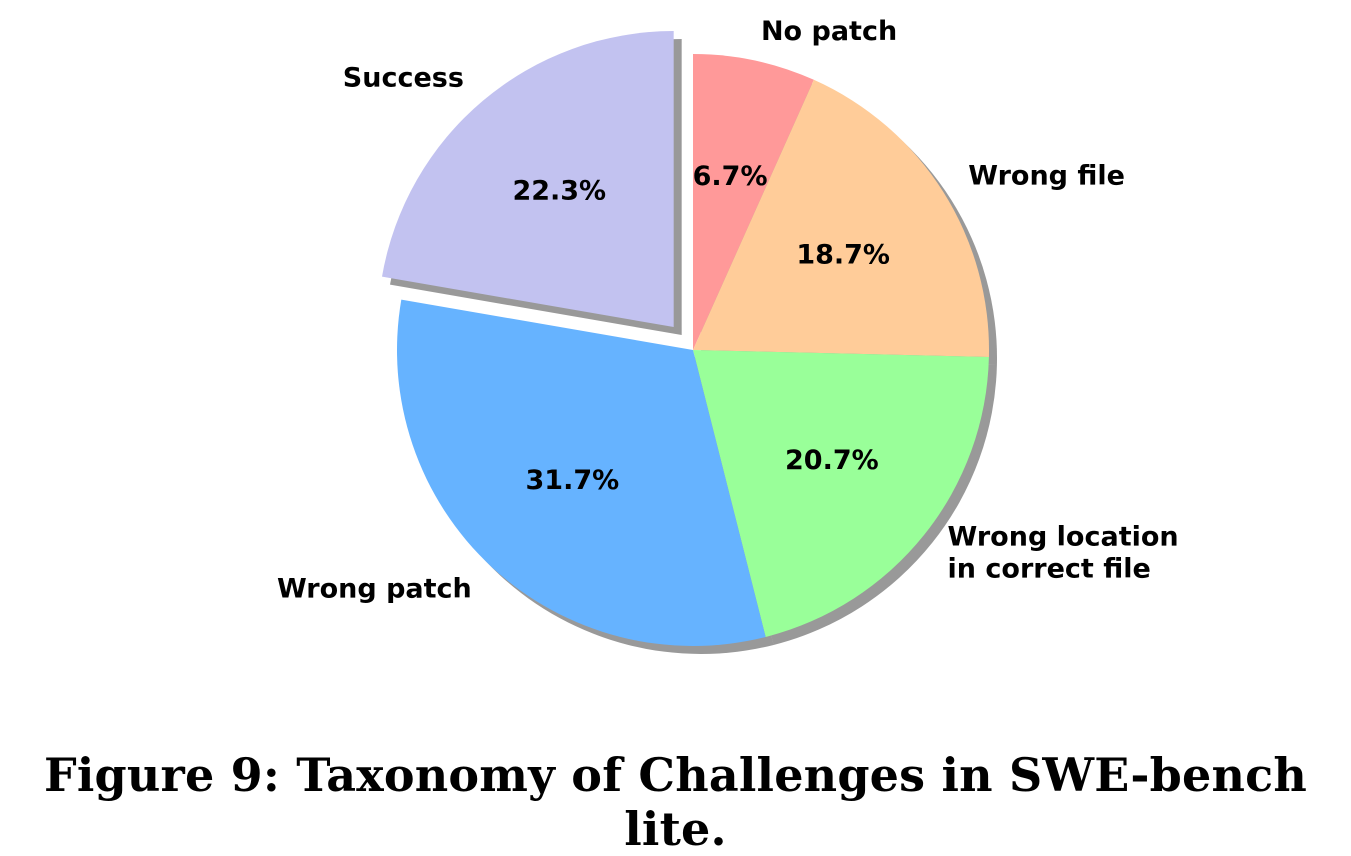 The width and height of the screenshot is (1351, 856). What do you see at coordinates (843, 255) in the screenshot?
I see `pct-label-wrong-file: 18.7%` at bounding box center [843, 255].